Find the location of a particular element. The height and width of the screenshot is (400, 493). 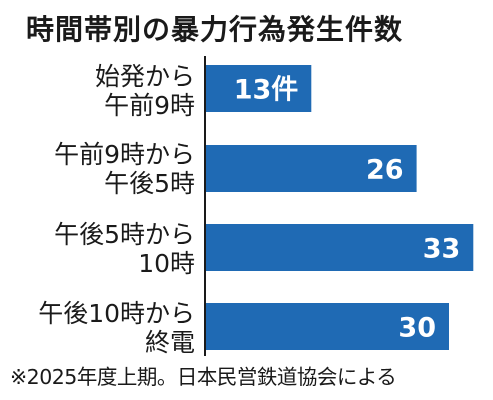

category-label-1: 午前9時から 午後5時 is located at coordinates (97, 169).